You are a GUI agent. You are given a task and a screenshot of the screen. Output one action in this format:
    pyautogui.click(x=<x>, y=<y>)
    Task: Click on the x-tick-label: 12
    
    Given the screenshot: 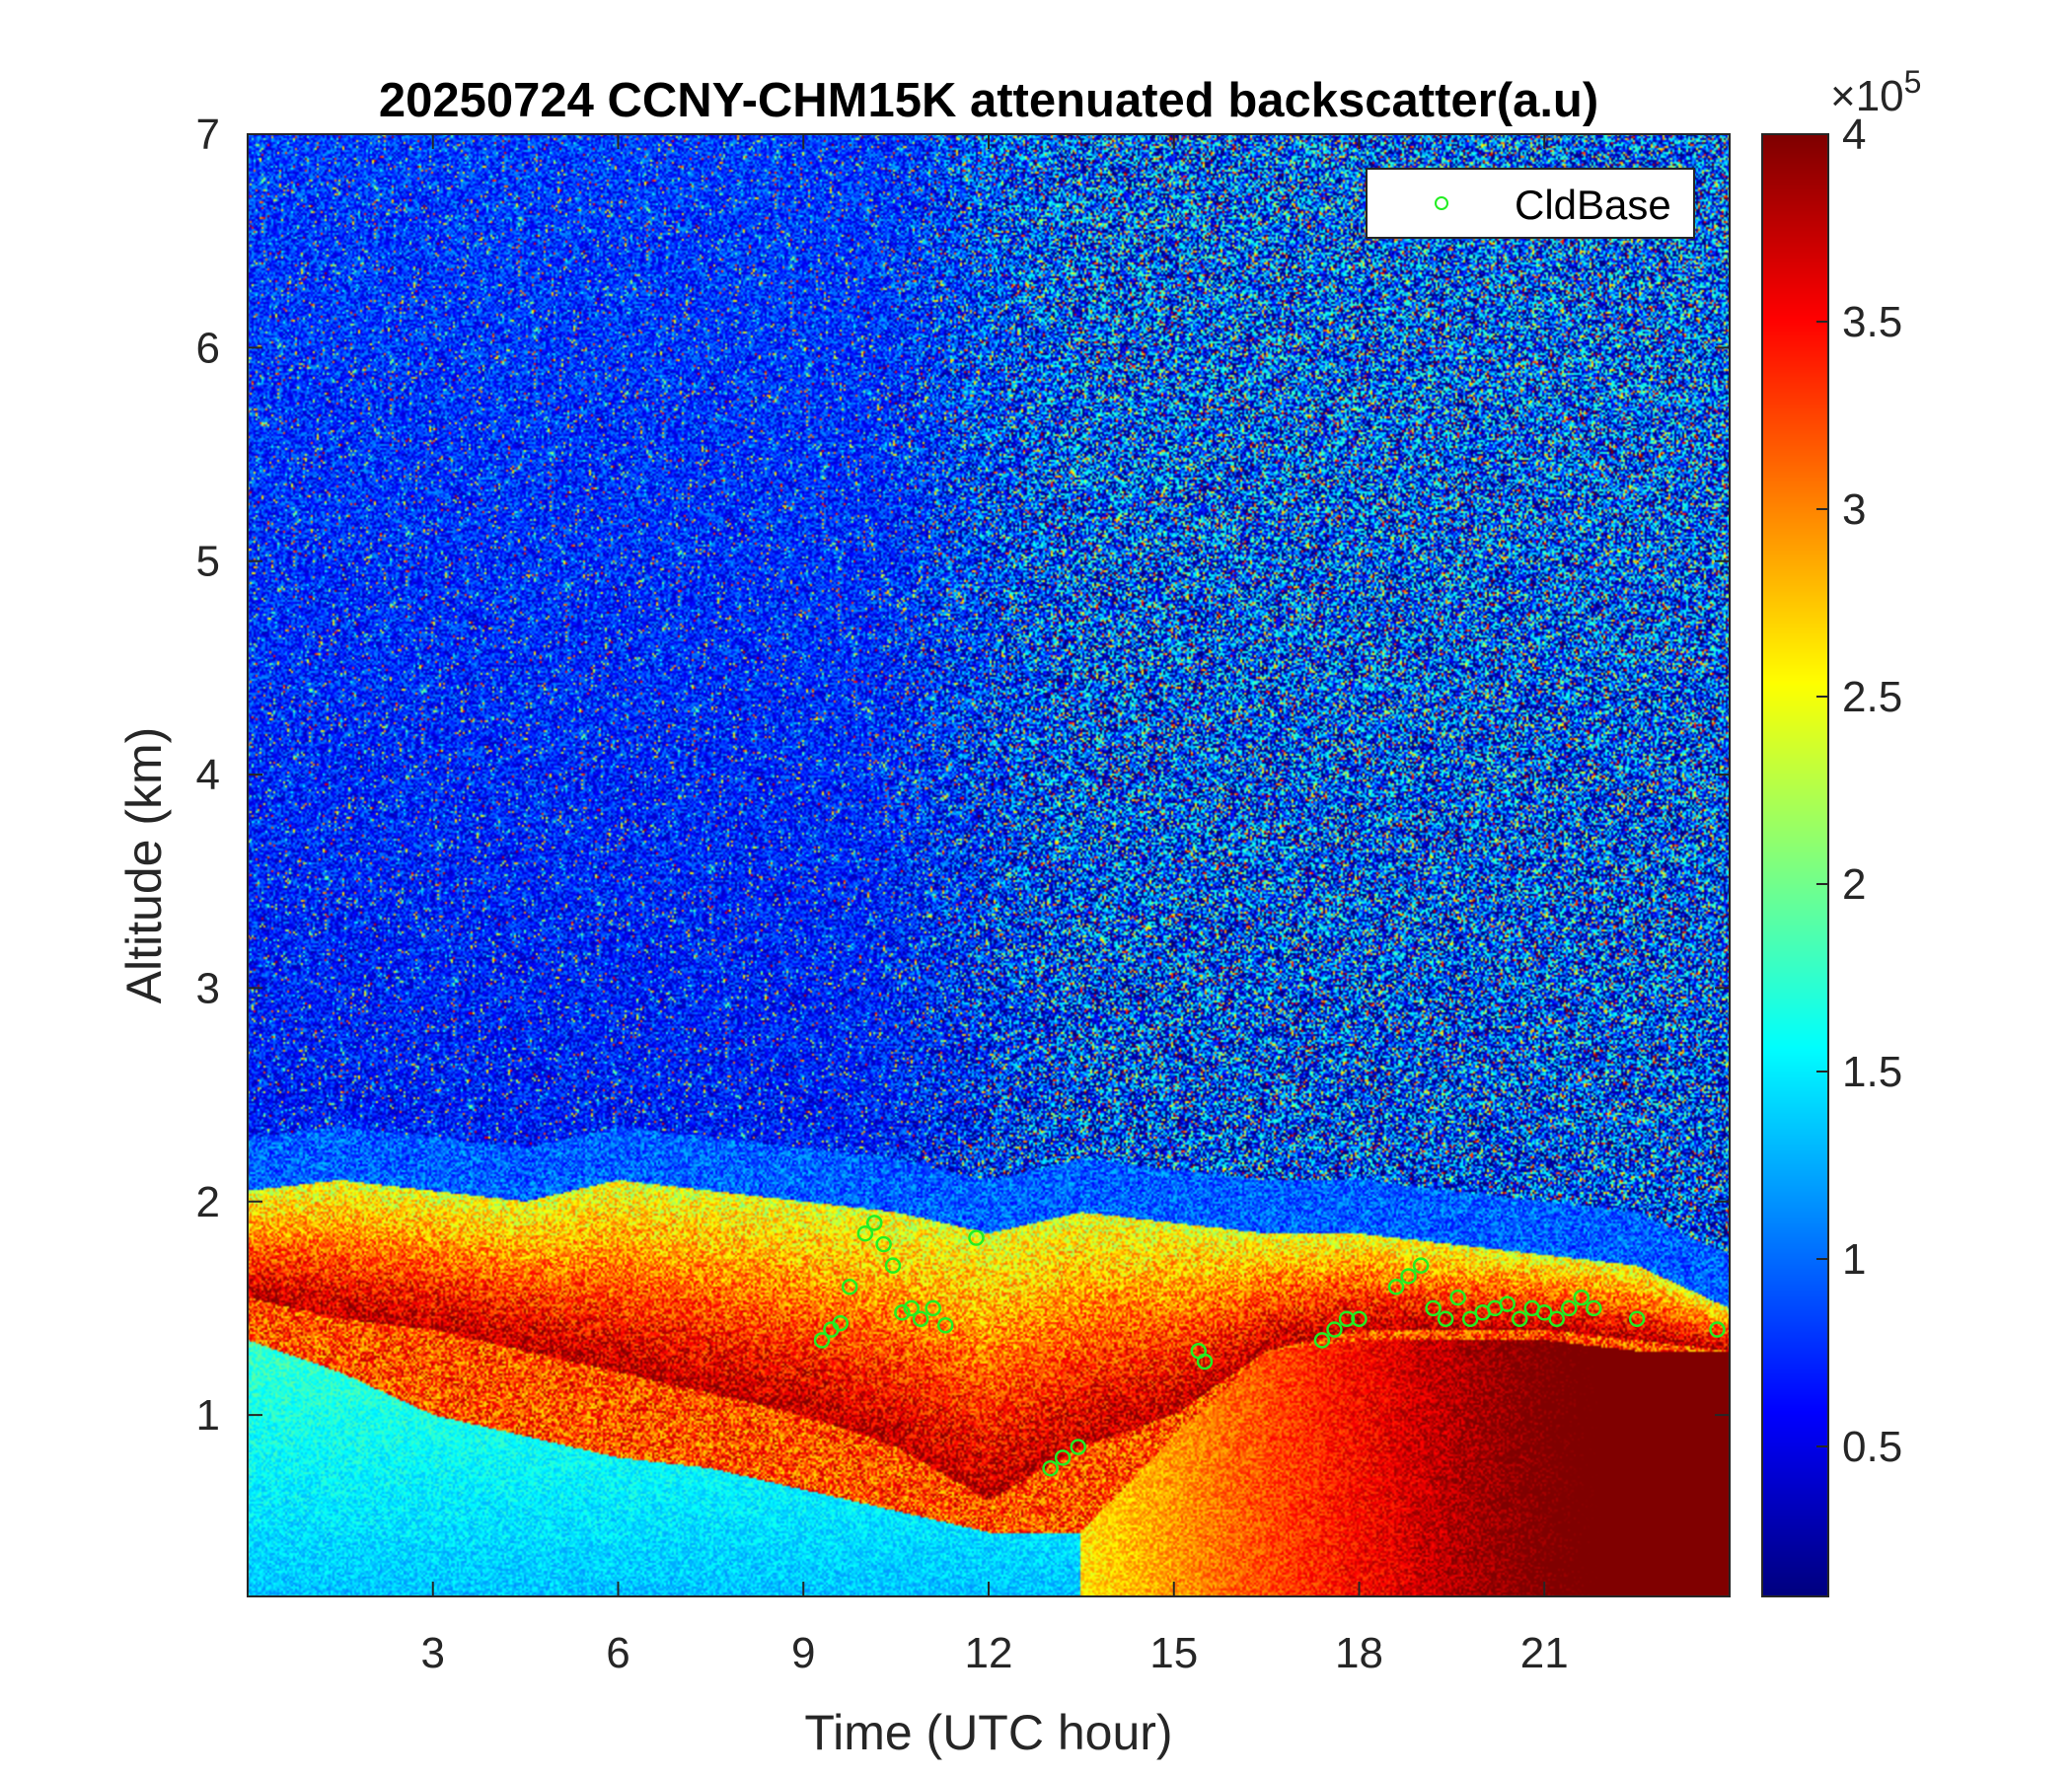 What is the action you would take?
    pyautogui.click(x=989, y=1653)
    